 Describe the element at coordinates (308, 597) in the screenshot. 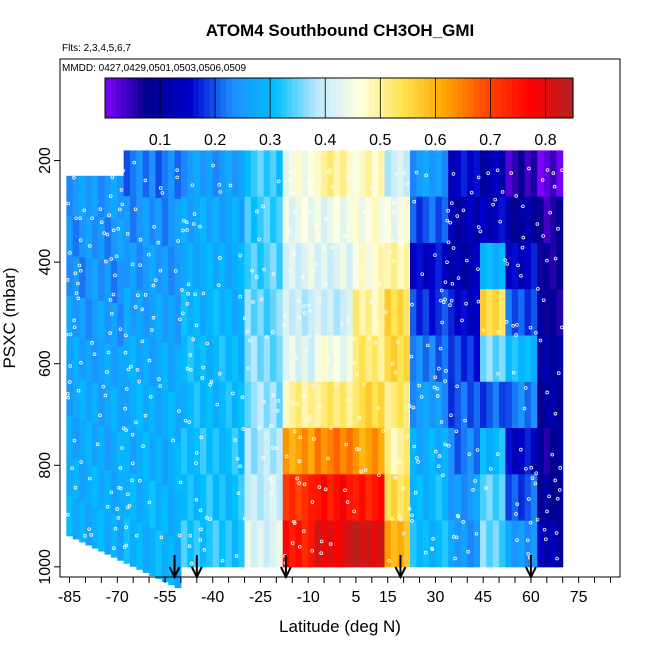

I see `x-tick-label: -10` at that location.